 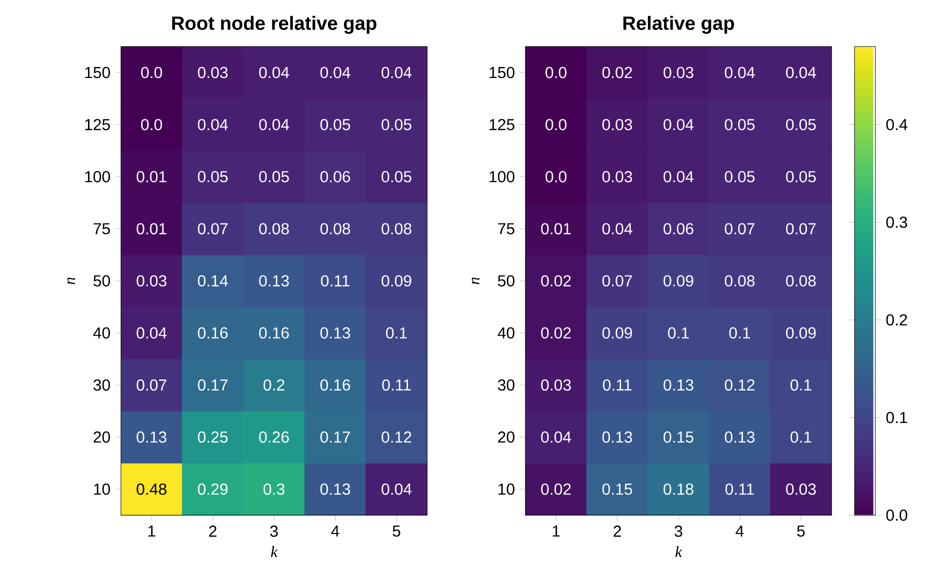 What do you see at coordinates (679, 228) in the screenshot?
I see `data-label: 0.06` at bounding box center [679, 228].